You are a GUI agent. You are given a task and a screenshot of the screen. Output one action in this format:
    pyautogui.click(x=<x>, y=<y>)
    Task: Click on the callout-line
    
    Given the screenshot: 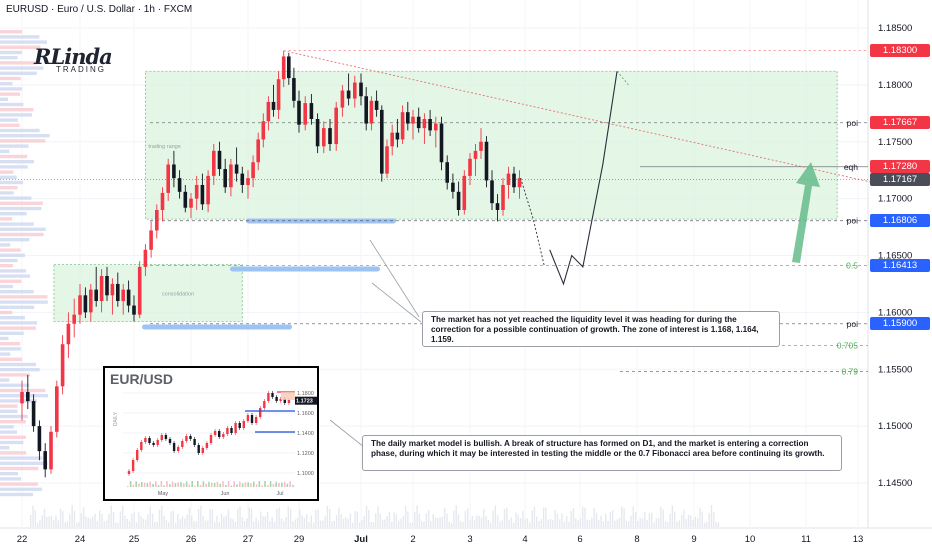 What is the action you would take?
    pyautogui.click(x=396, y=302)
    